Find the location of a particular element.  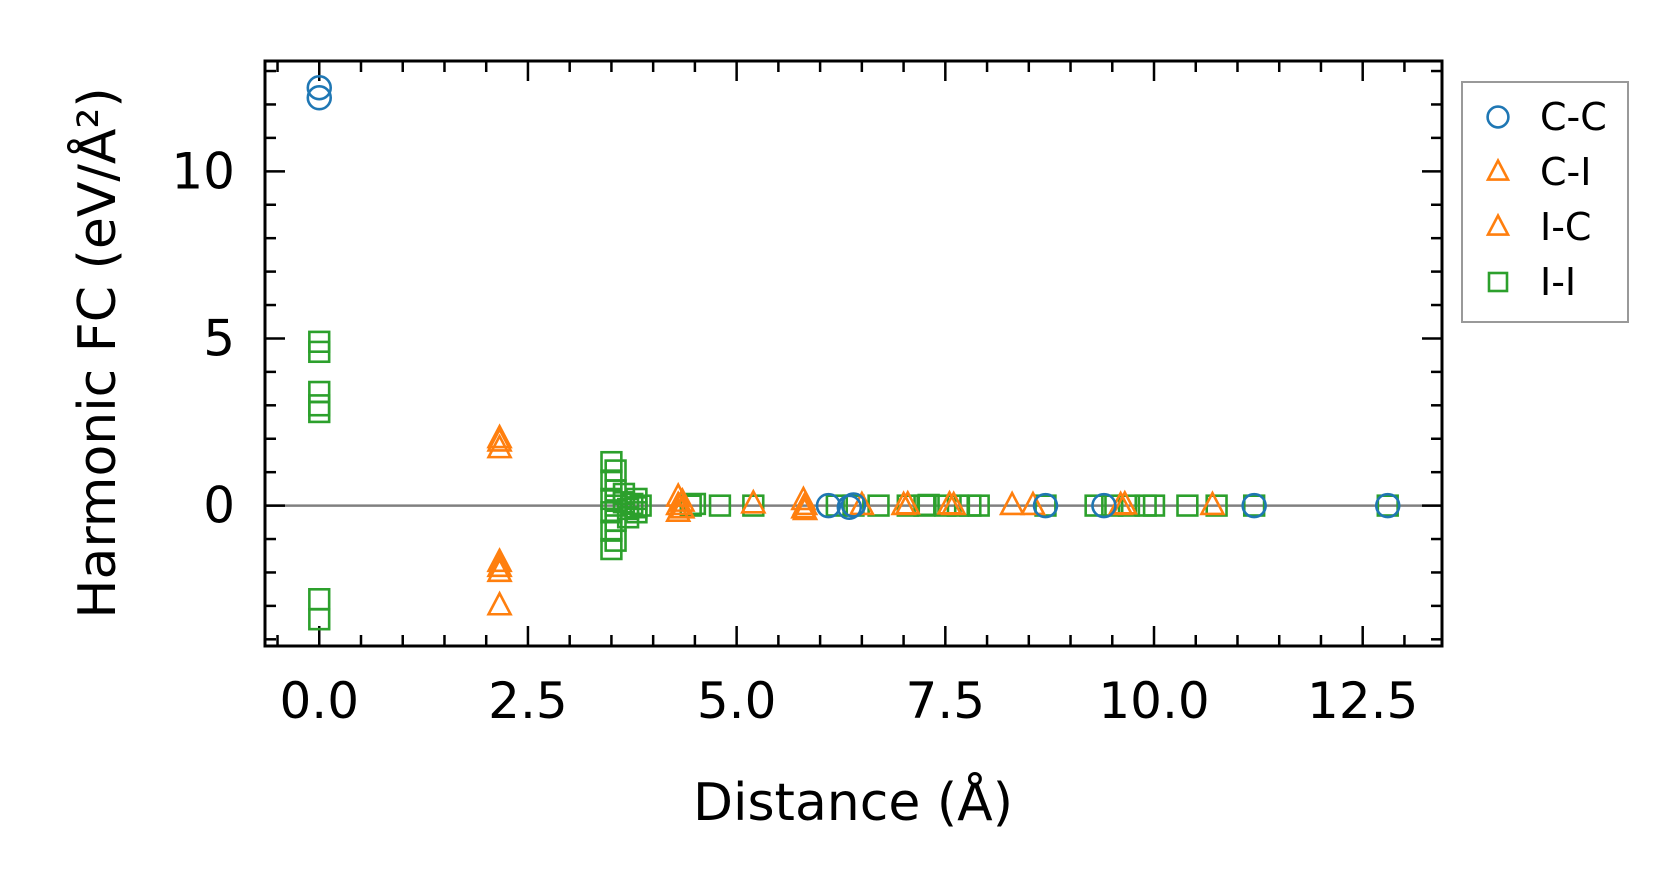

legend-entries: C-C C-I I-C I-I is located at coordinates (1546, 199).